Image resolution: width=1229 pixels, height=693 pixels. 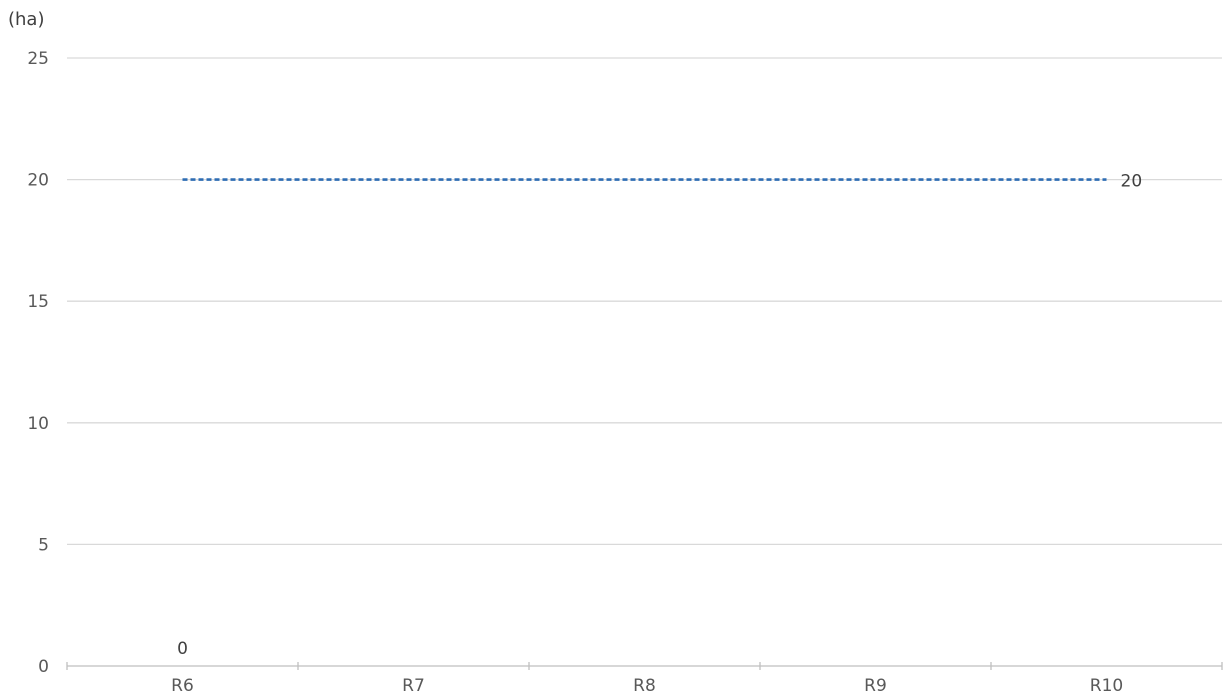 What do you see at coordinates (413, 684) in the screenshot?
I see `x-tick-label-R7: R7` at bounding box center [413, 684].